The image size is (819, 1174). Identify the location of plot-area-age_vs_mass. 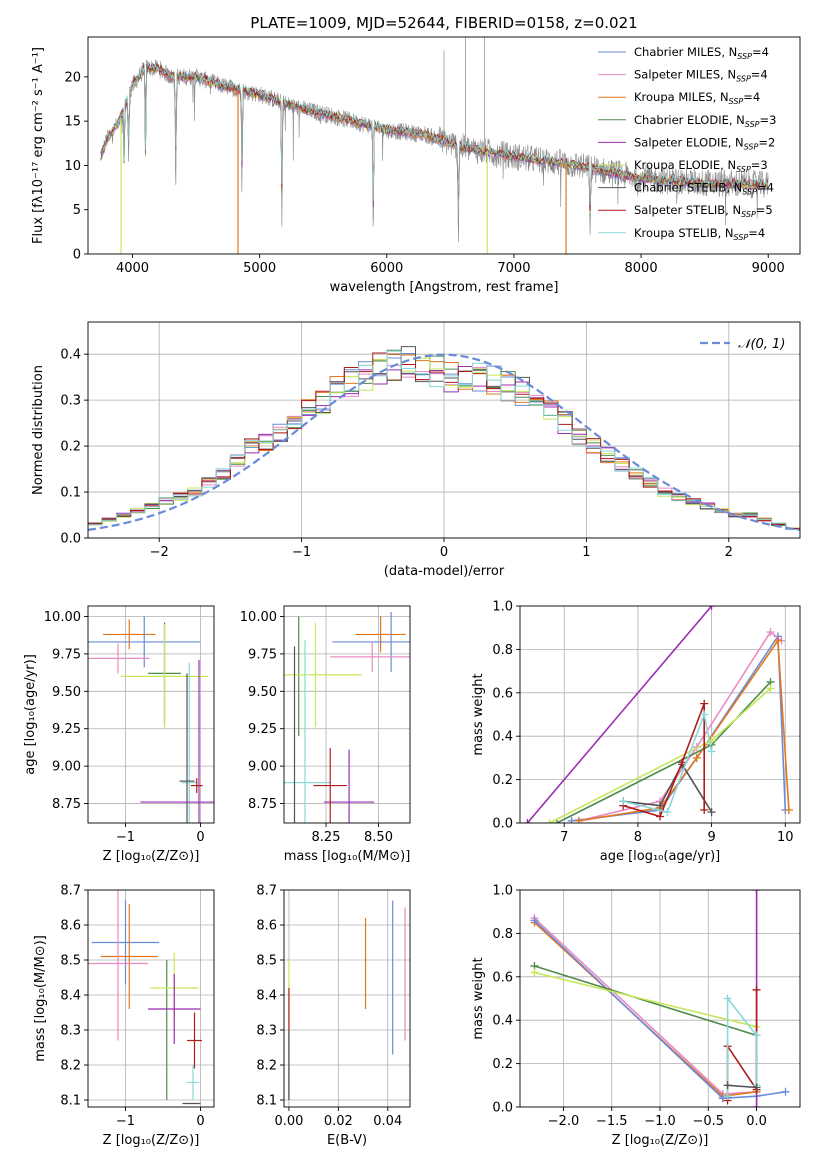
(347, 714).